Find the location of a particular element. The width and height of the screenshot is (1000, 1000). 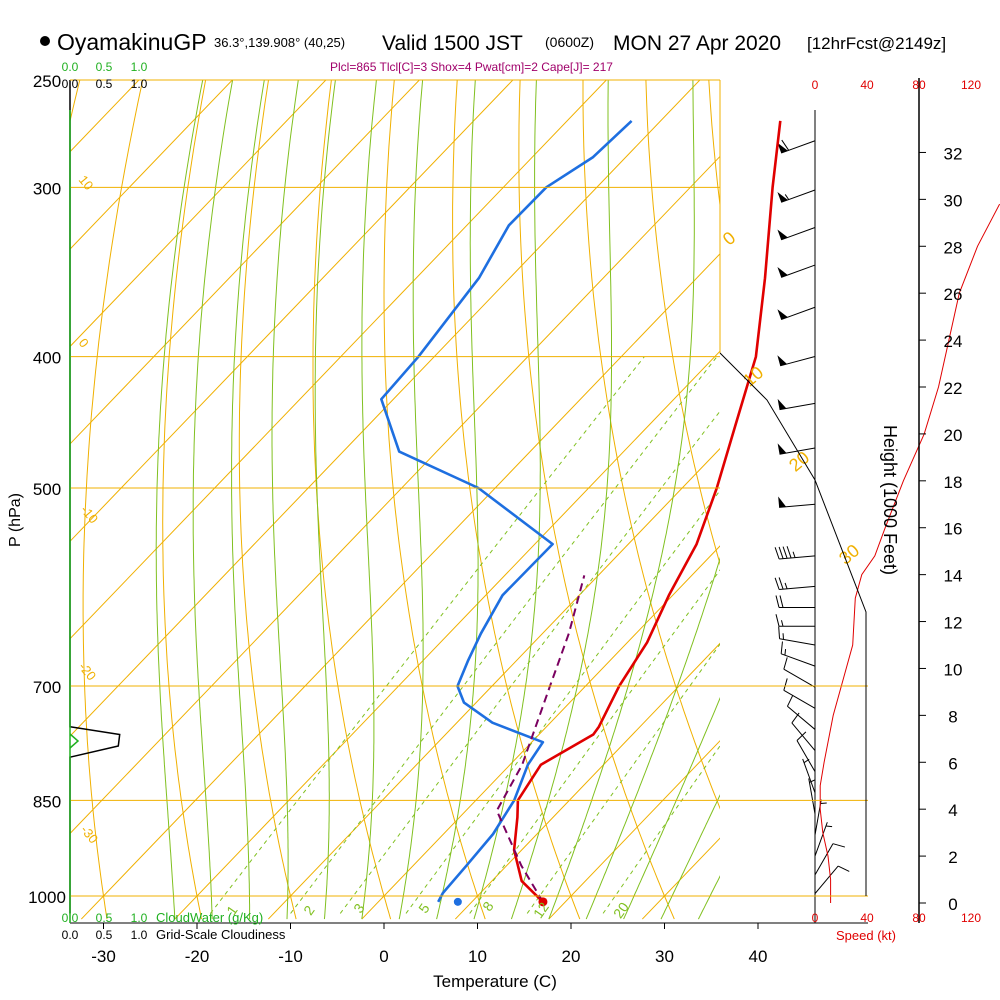

station-name: OyamakinuGP is located at coordinates (132, 42).